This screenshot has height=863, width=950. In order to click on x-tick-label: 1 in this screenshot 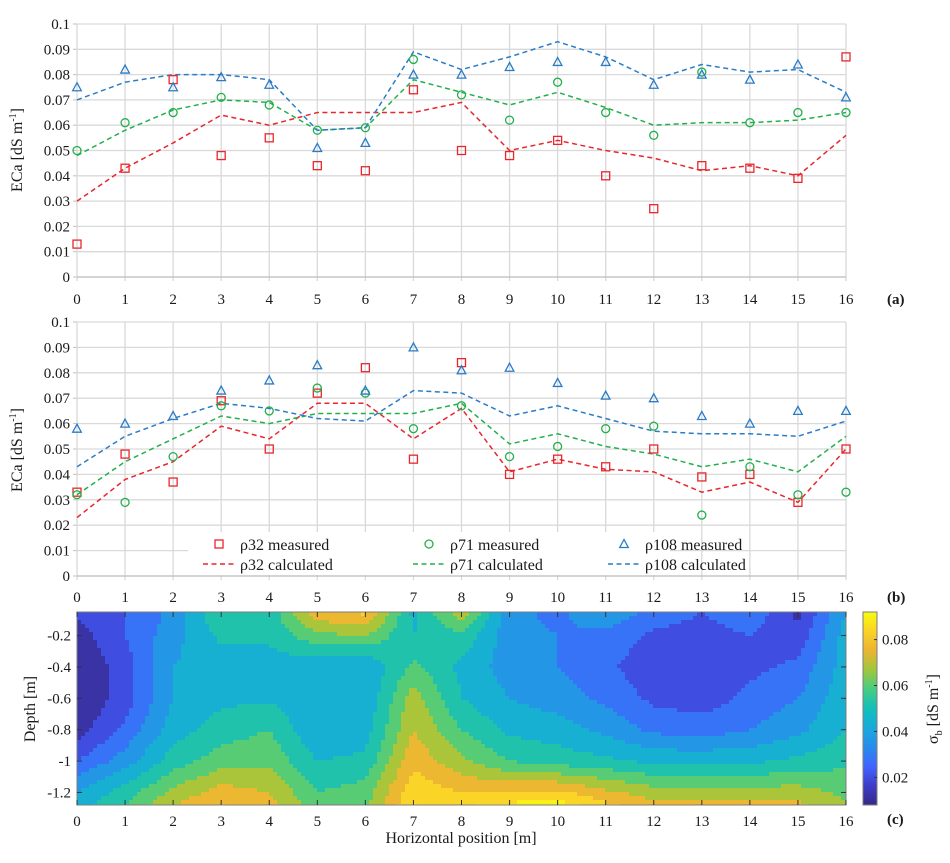, I will do `click(125, 598)`.